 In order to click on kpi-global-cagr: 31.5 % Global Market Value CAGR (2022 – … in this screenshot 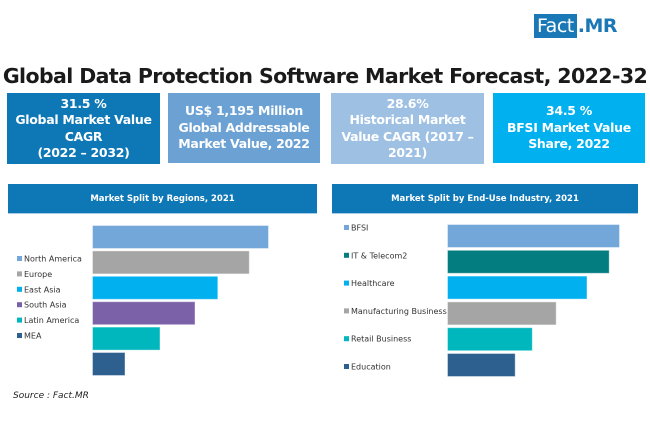, I will do `click(83, 128)`.